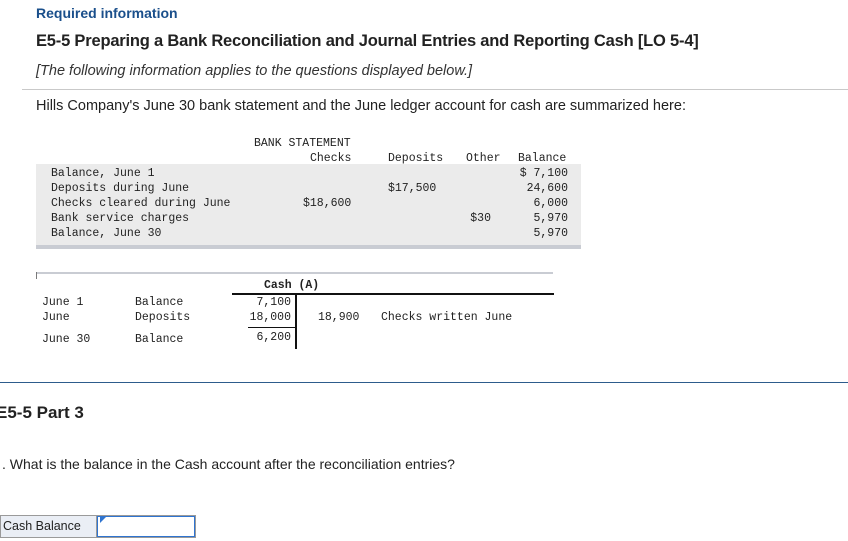 This screenshot has height=541, width=848. Describe the element at coordinates (103, 173) in the screenshot. I see `row-label: Balance, June 1` at that location.